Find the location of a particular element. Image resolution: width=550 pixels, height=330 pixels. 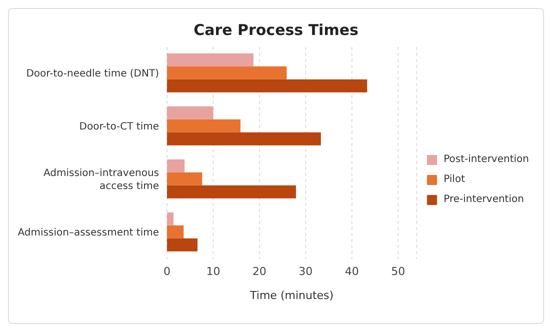

x-tick-label: 40 is located at coordinates (351, 271).